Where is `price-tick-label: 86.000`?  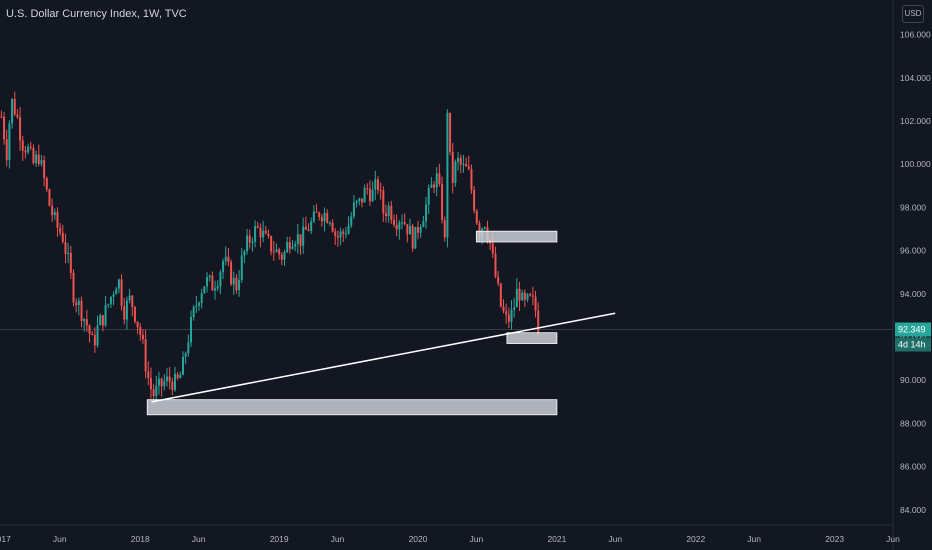 price-tick-label: 86.000 is located at coordinates (913, 467).